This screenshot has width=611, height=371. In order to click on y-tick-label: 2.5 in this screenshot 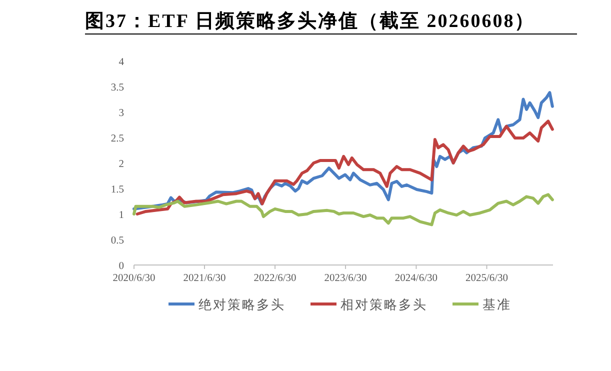, I will do `click(117, 139)`.